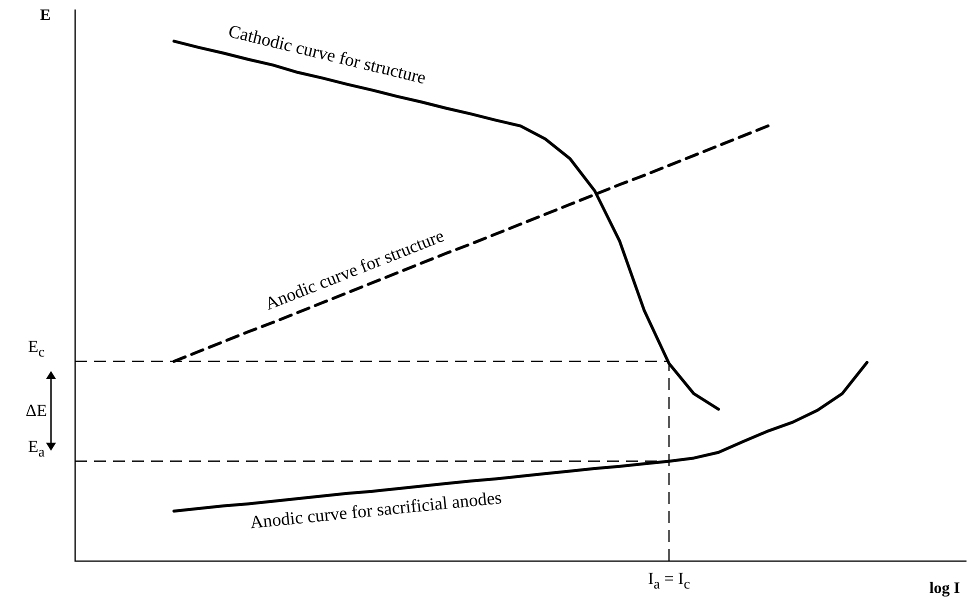 Image resolution: width=968 pixels, height=597 pixels. I want to click on text: Anodic curve for structure, so click(354, 269).